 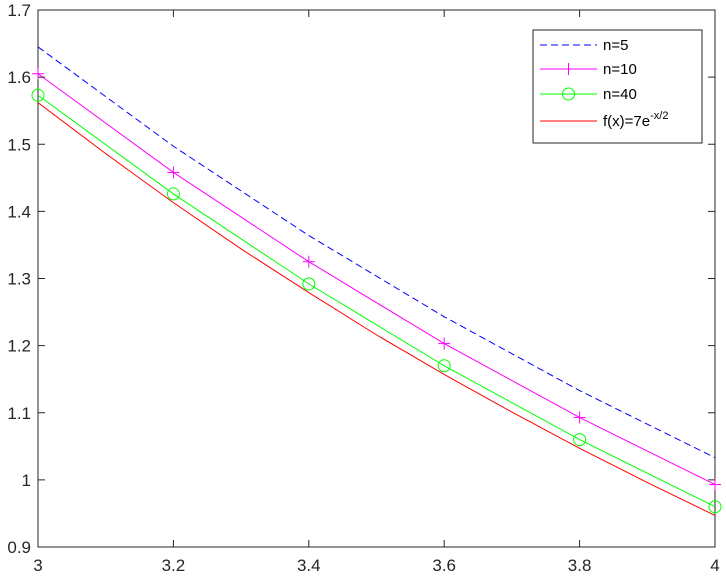 What do you see at coordinates (19, 10) in the screenshot?
I see `y-tick-label: 1.7` at bounding box center [19, 10].